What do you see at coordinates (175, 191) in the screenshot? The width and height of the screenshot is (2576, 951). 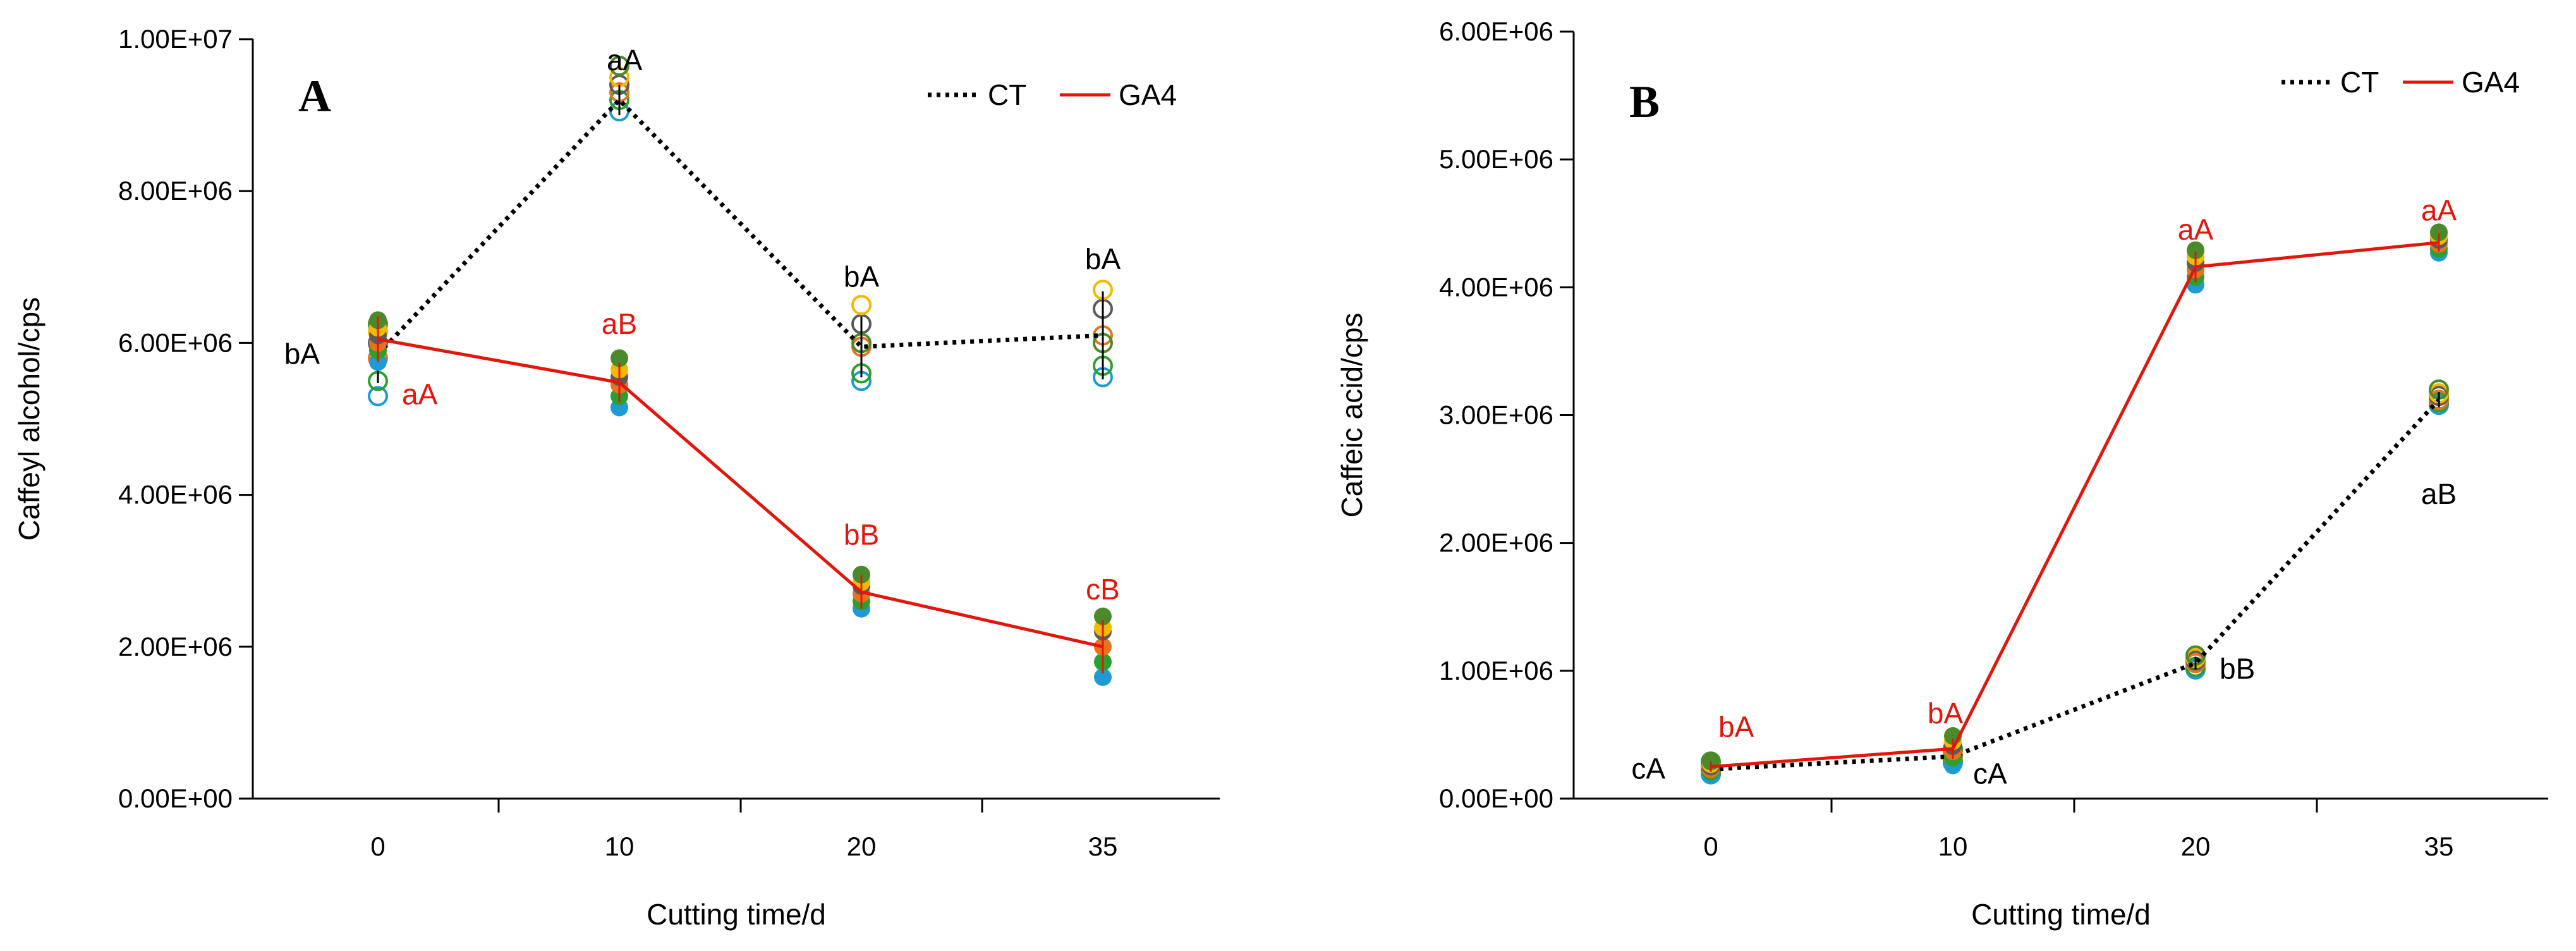 I see `y-tick-label: 8.00E+06` at bounding box center [175, 191].